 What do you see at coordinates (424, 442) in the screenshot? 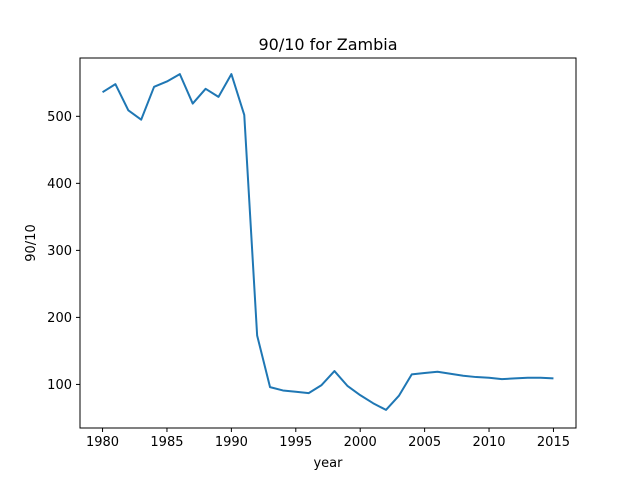
I see `x-tick-label: 2005` at bounding box center [424, 442].